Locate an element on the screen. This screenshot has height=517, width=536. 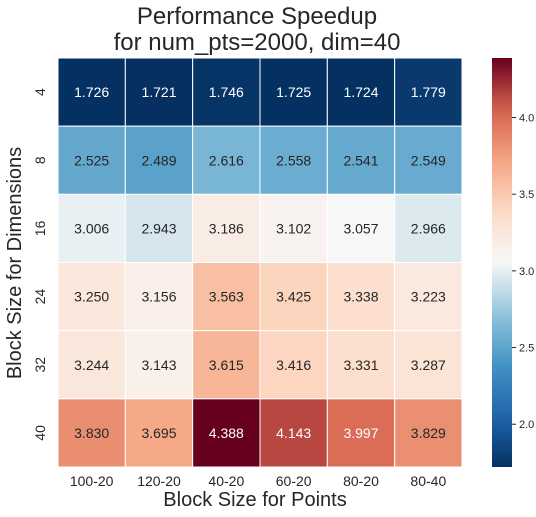
cell-value-label: 2.943 is located at coordinates (158, 228).